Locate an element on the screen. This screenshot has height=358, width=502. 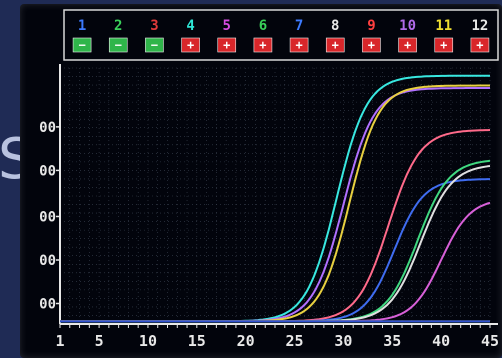
x-tick-label: 10 is located at coordinates (148, 341).